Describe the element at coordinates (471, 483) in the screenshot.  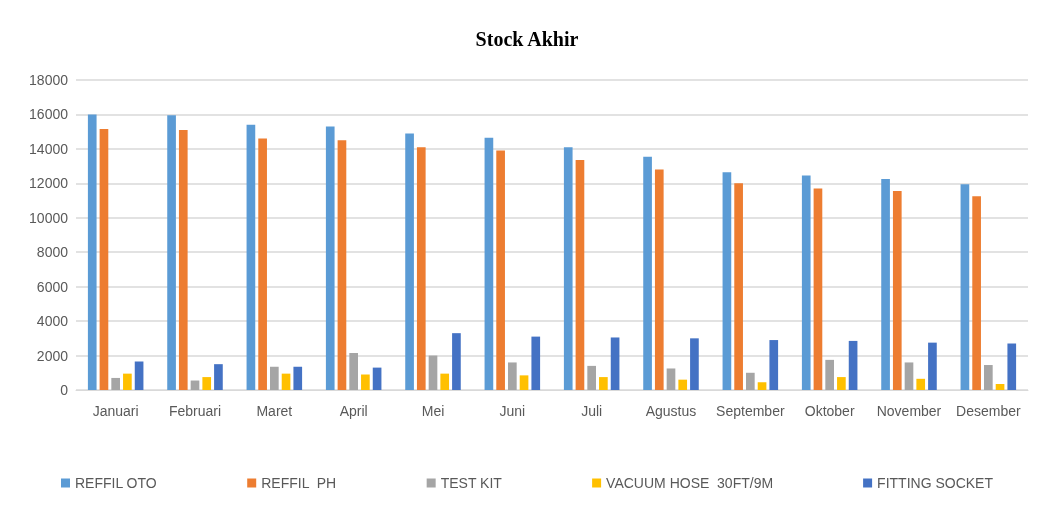
I see `legend-label: TEST KIT` at that location.